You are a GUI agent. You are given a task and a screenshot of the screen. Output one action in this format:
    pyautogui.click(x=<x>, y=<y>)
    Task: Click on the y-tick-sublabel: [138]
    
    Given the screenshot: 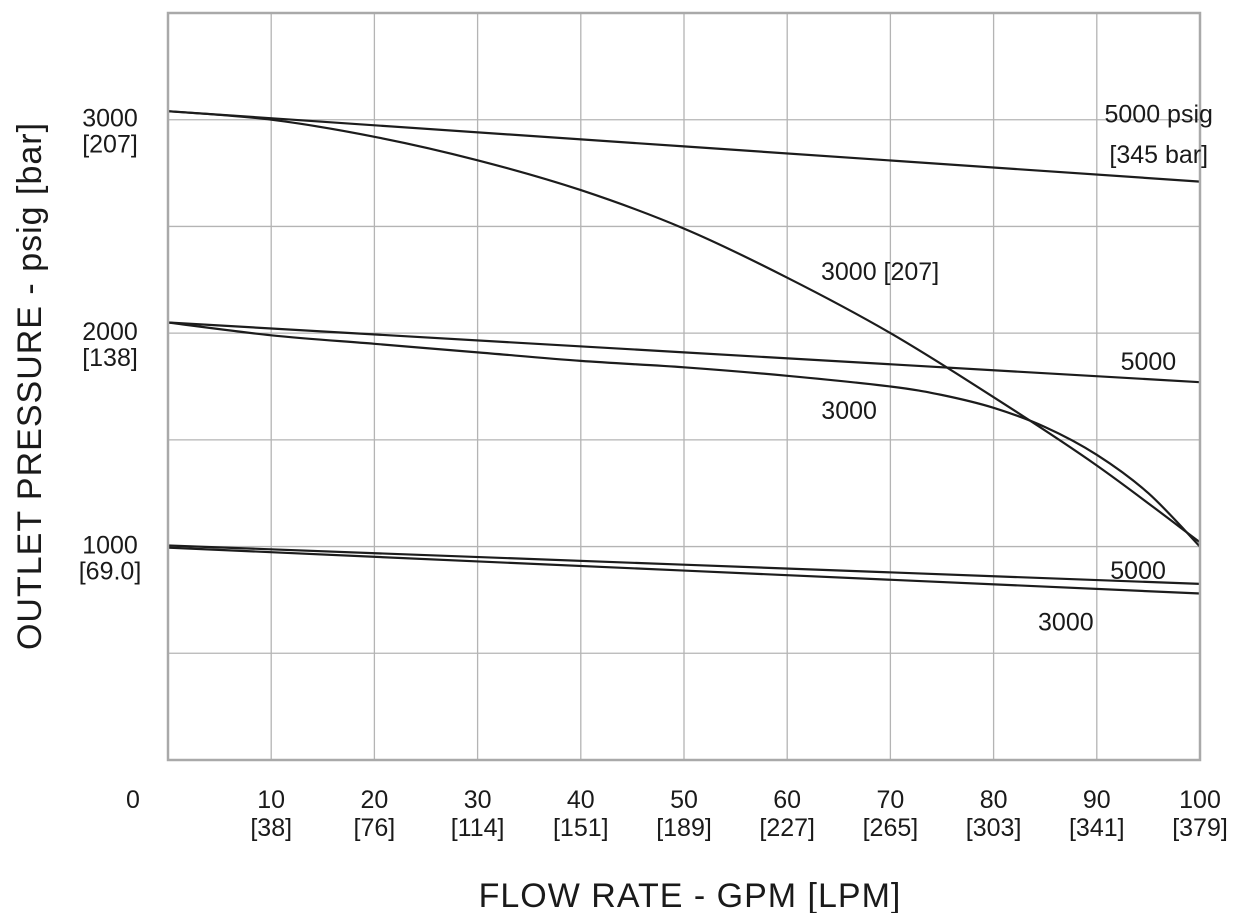 What is the action you would take?
    pyautogui.click(x=110, y=358)
    